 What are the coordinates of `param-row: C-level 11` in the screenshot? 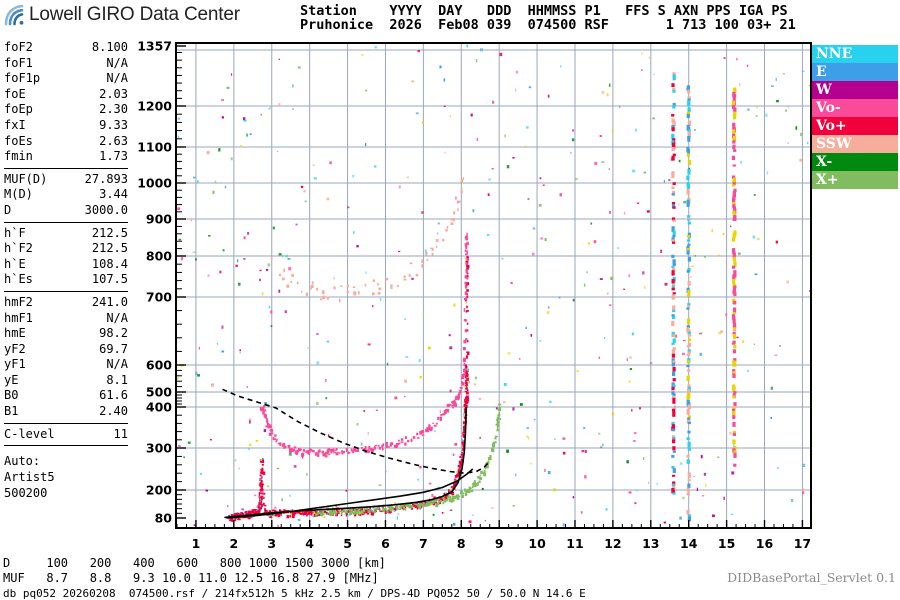 It's located at (66, 435).